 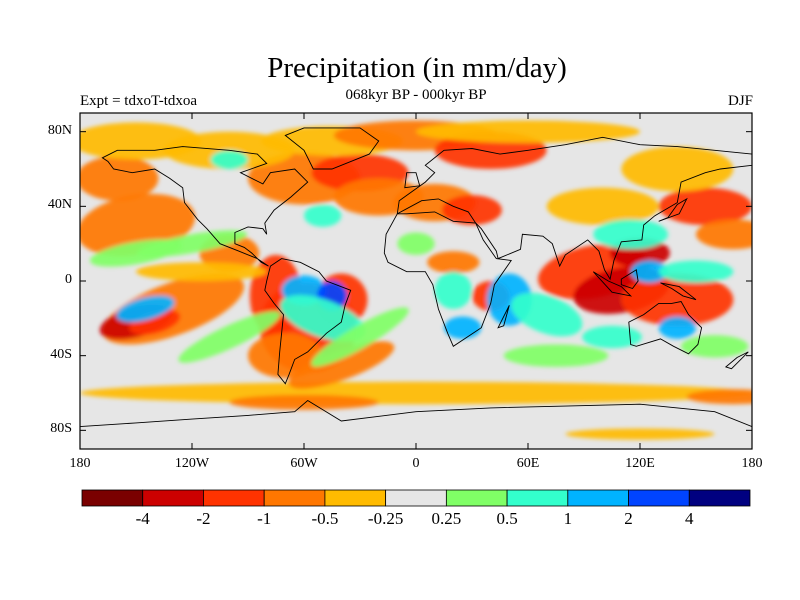 What do you see at coordinates (446, 518) in the screenshot?
I see `colorbar-label: 0.25` at bounding box center [446, 518].